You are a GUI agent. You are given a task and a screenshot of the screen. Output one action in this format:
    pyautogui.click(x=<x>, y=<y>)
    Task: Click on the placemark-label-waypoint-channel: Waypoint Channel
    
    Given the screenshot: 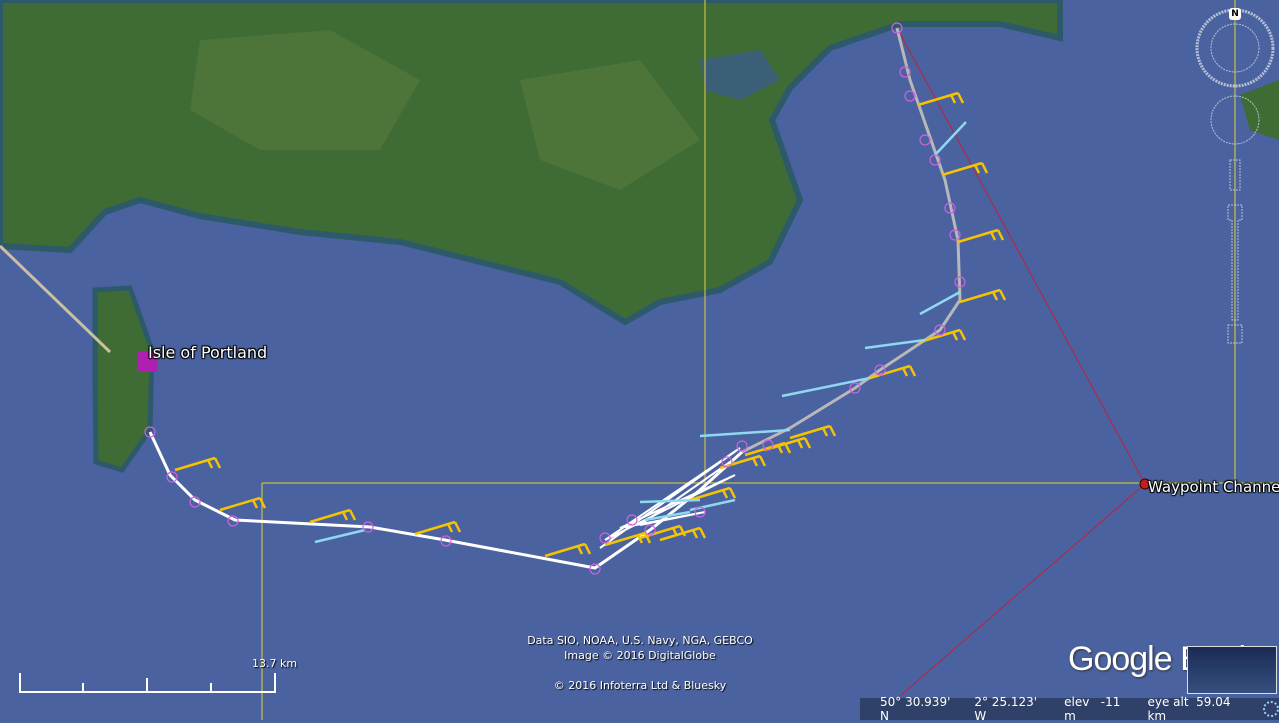 What is the action you would take?
    pyautogui.click(x=1213, y=487)
    